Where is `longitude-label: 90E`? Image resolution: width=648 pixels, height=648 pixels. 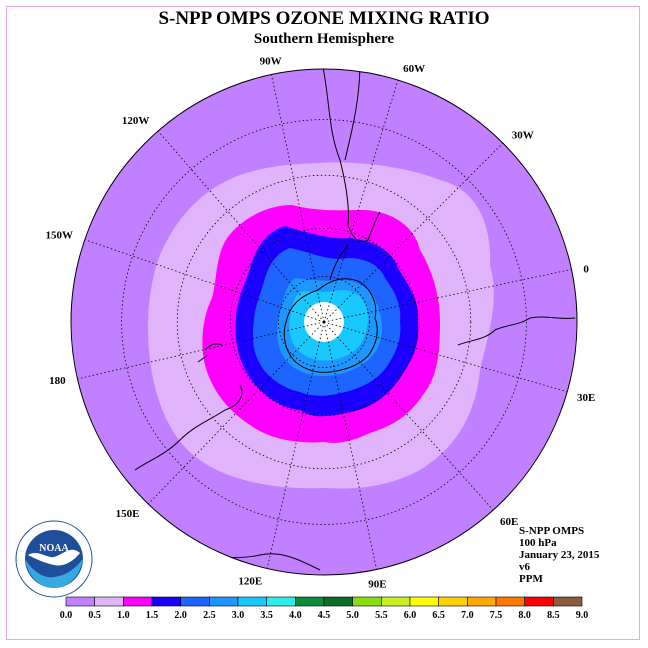
longitude-label: 90E is located at coordinates (377, 584).